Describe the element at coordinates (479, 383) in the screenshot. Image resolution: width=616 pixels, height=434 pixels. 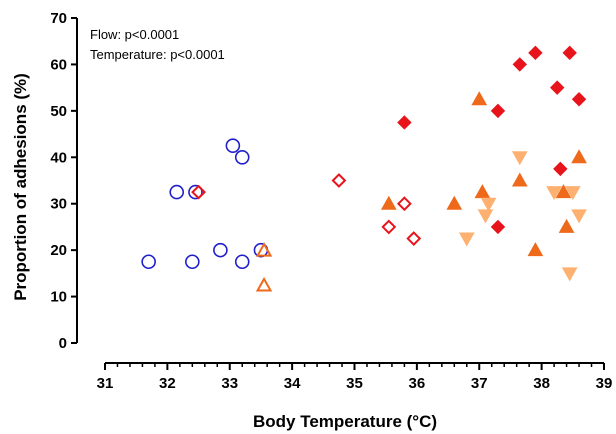
I see `x-tick-label: 37` at that location.